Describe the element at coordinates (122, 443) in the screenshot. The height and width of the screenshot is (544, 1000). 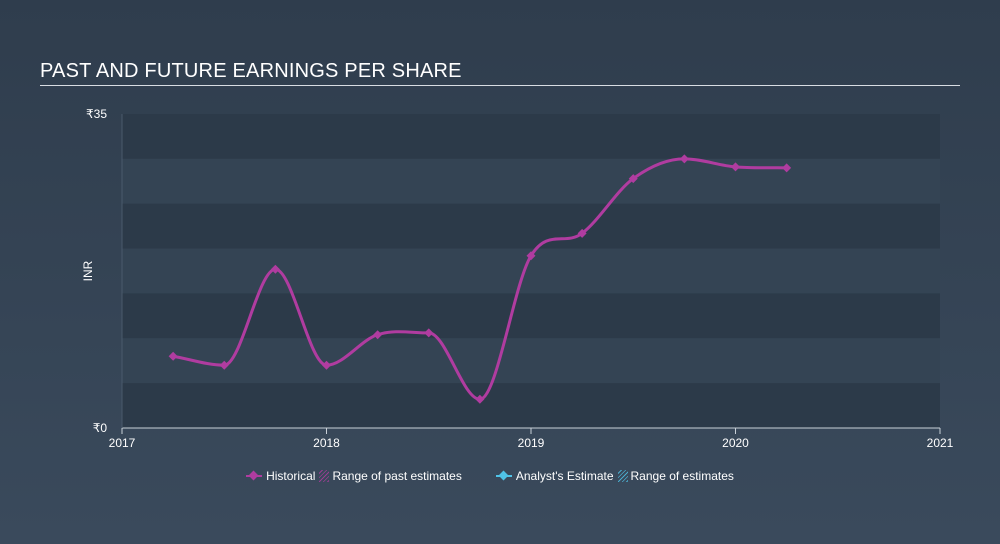
I see `x-tick-label: 2017` at that location.